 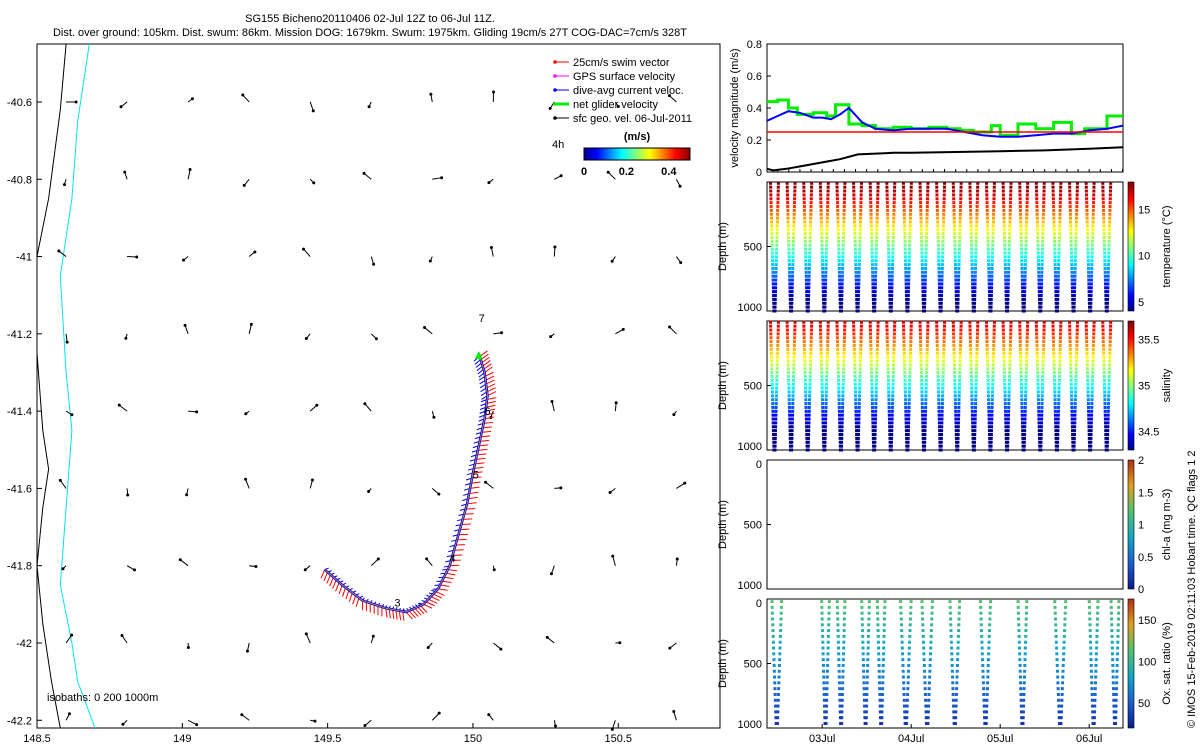 I want to click on temp-colorbar-tick: 10, so click(x=1144, y=257).